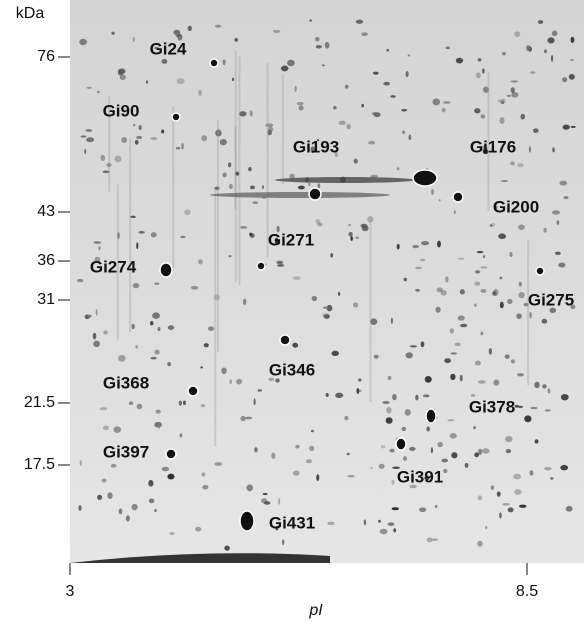 Image resolution: width=584 pixels, height=626 pixels. What do you see at coordinates (551, 299) in the screenshot?
I see `spot-label: Gi275` at bounding box center [551, 299].